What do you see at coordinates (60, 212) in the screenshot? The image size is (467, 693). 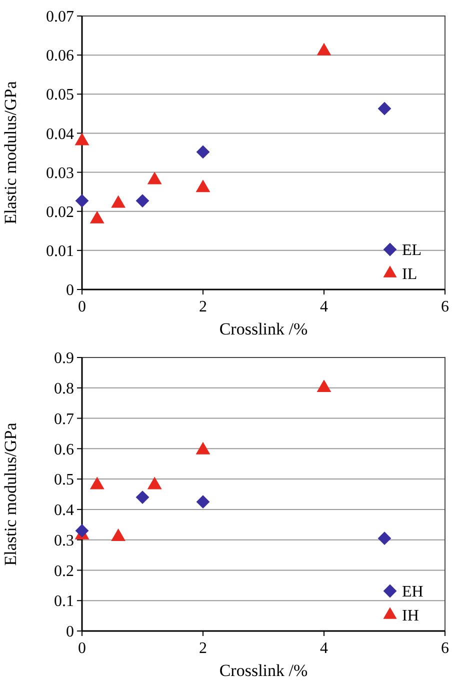 I see `y-tick-label: 0.02` at bounding box center [60, 212].